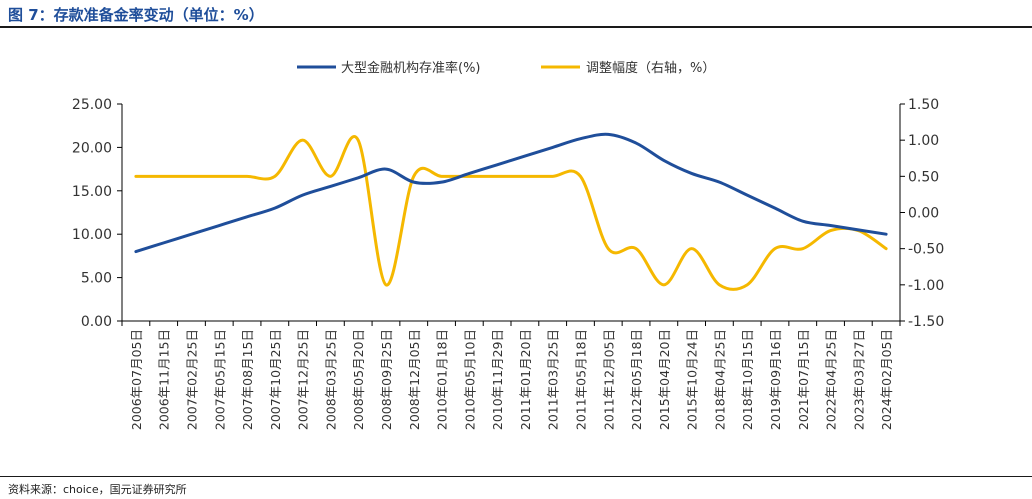  What do you see at coordinates (275, 379) in the screenshot?
I see `x-axis-tick-label: 2007年10月25日` at bounding box center [275, 379].